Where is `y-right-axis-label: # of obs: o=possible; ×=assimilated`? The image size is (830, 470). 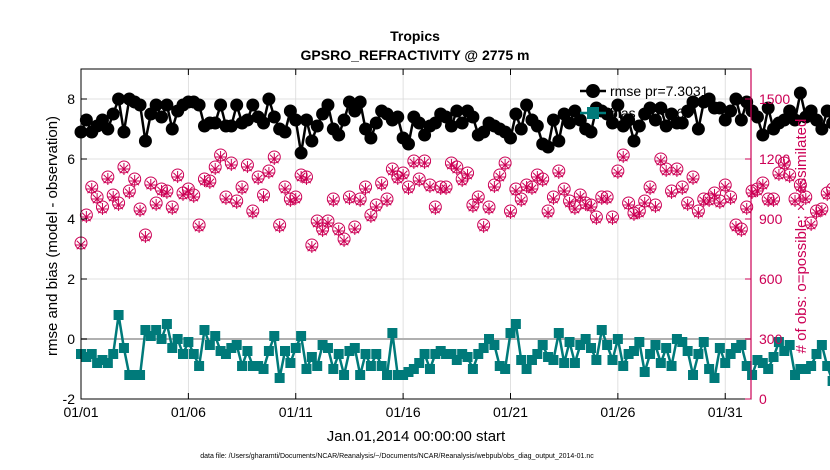
y-right-axis-label: # of obs: o=possible; ×=assimilated is located at coordinates (801, 236).